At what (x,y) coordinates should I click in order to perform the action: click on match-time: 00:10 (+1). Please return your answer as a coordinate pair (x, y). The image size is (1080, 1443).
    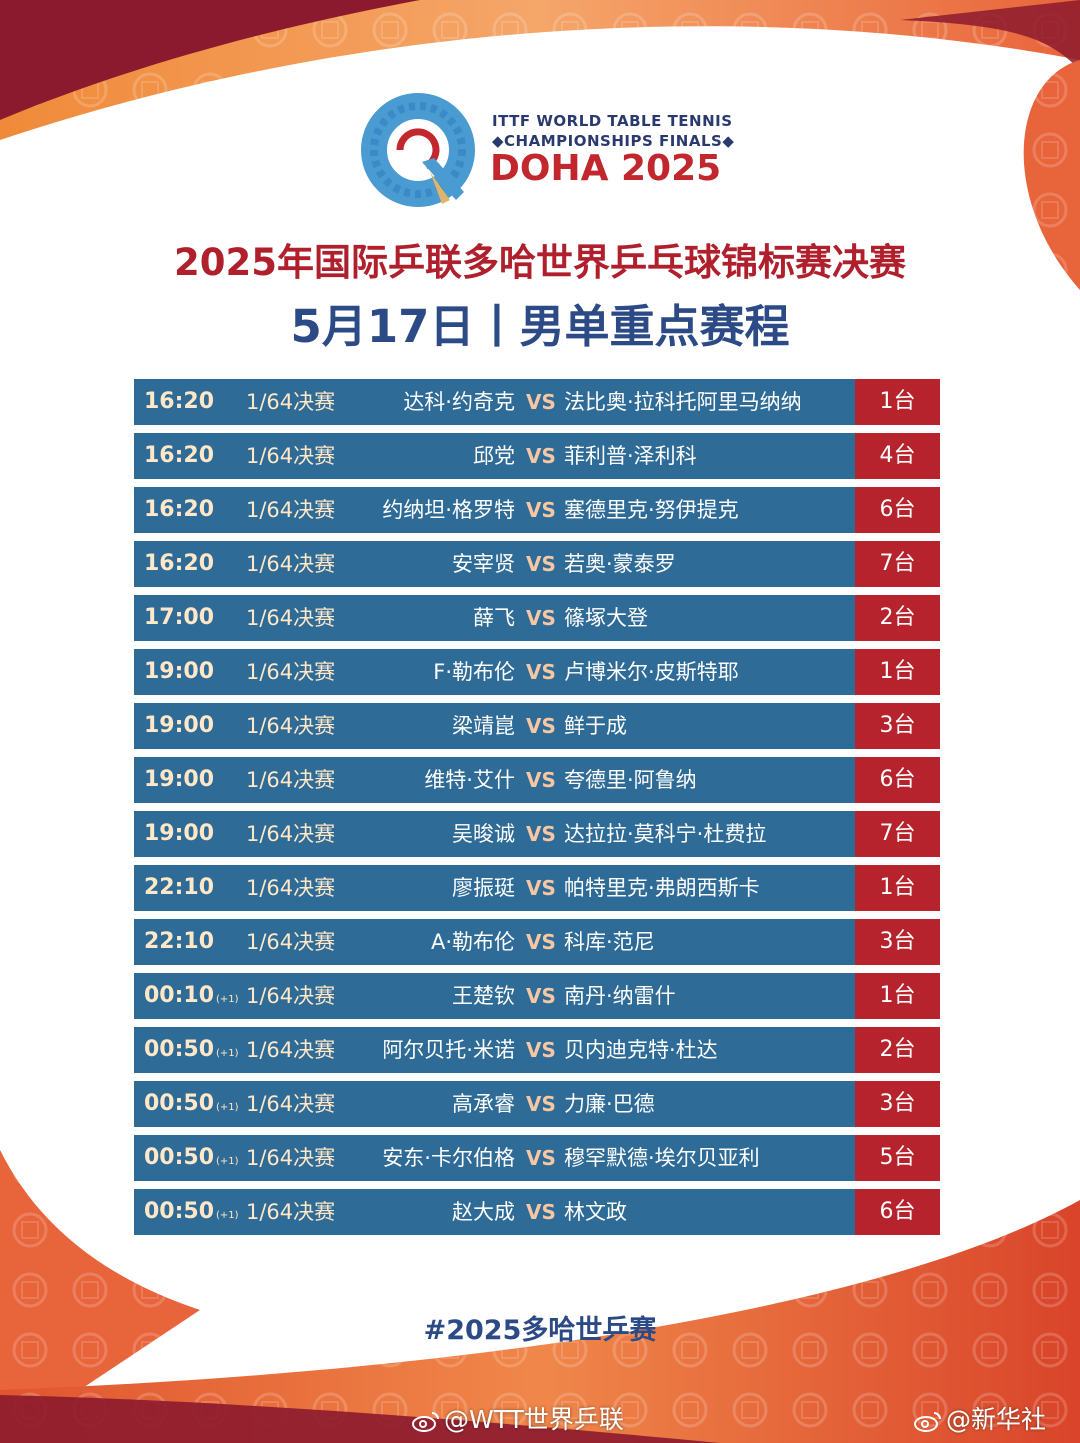
    Looking at the image, I should click on (191, 998).